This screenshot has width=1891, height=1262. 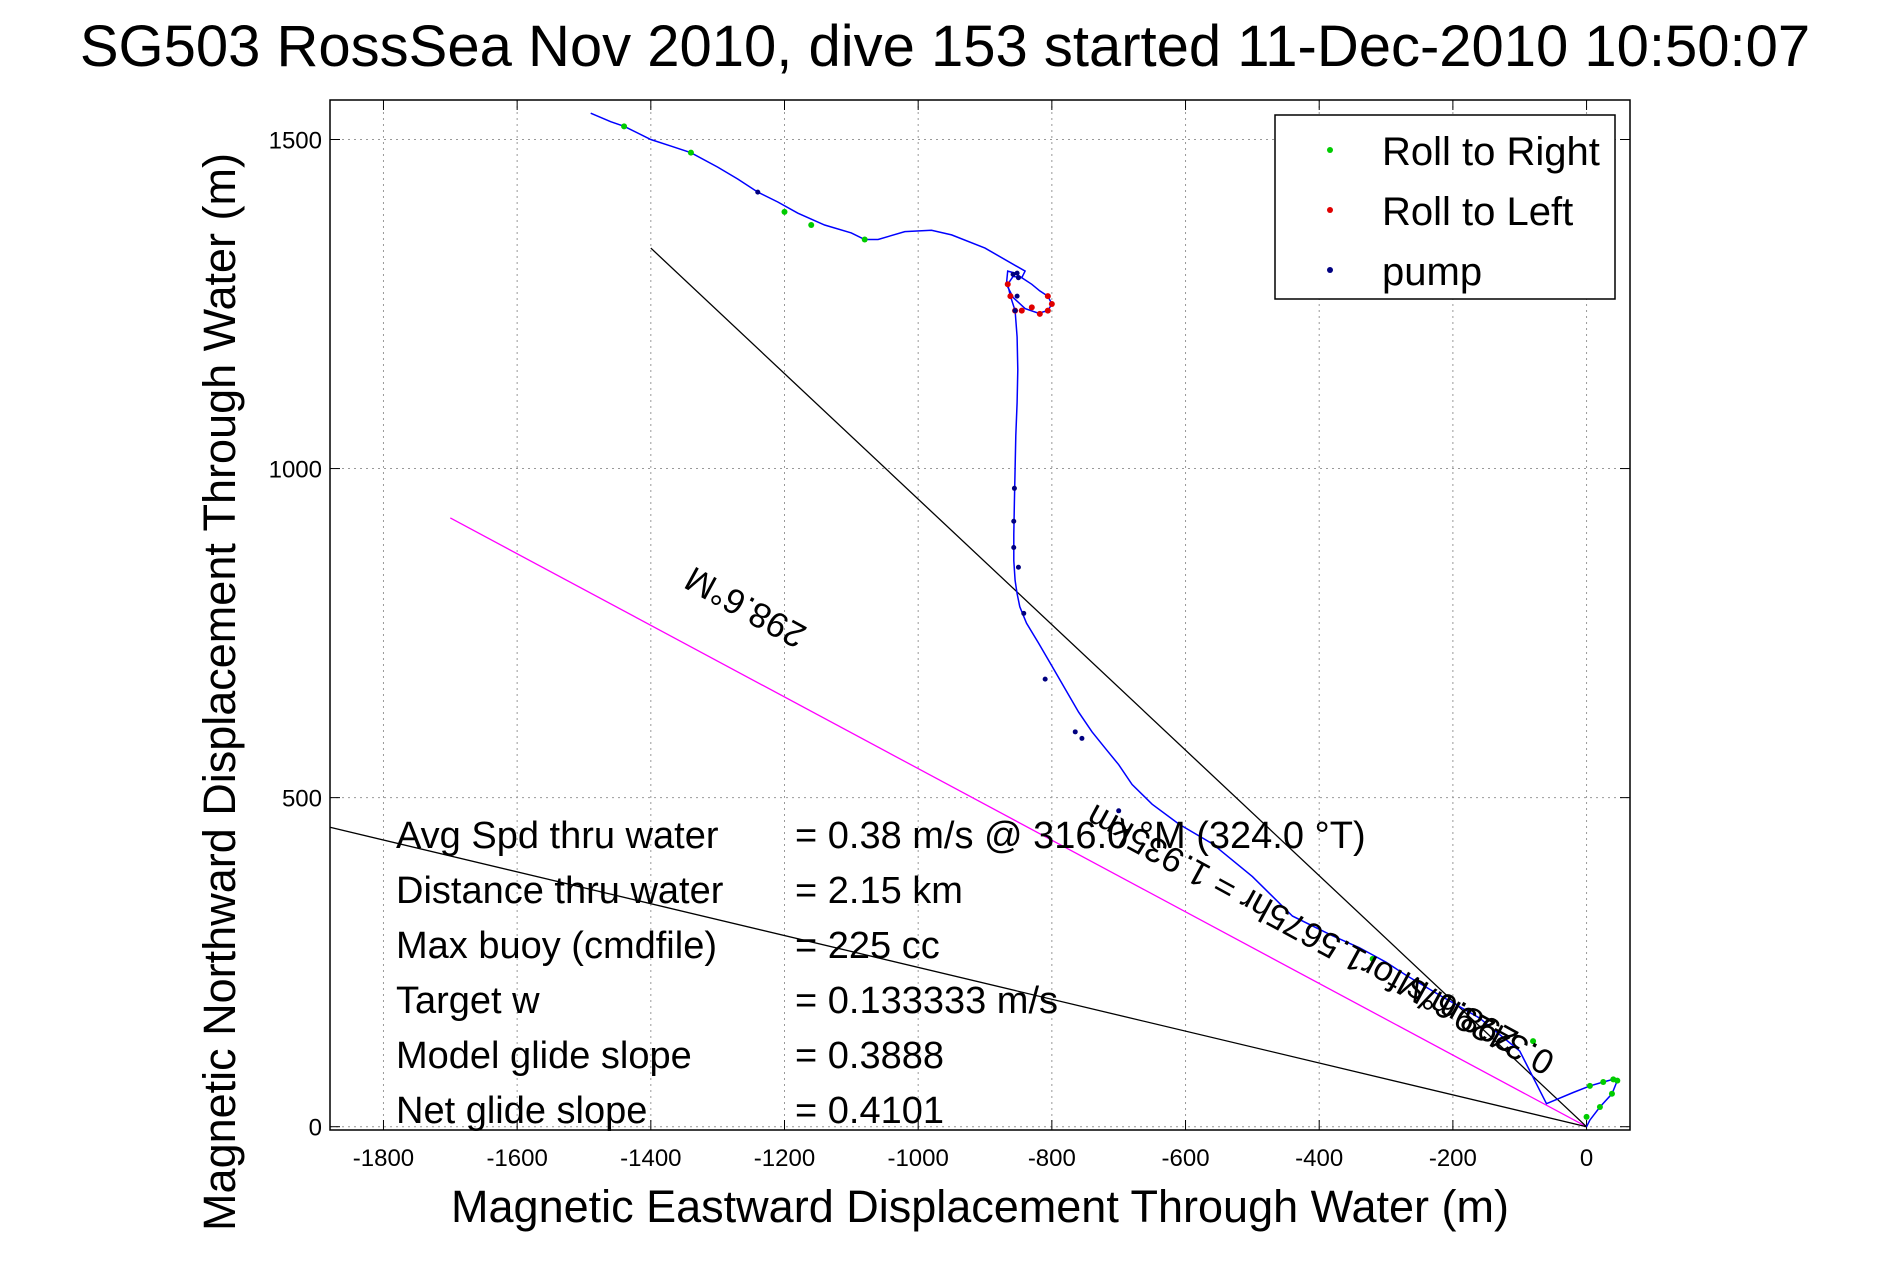 I want to click on y-tick-label: 500, so click(x=302, y=799).